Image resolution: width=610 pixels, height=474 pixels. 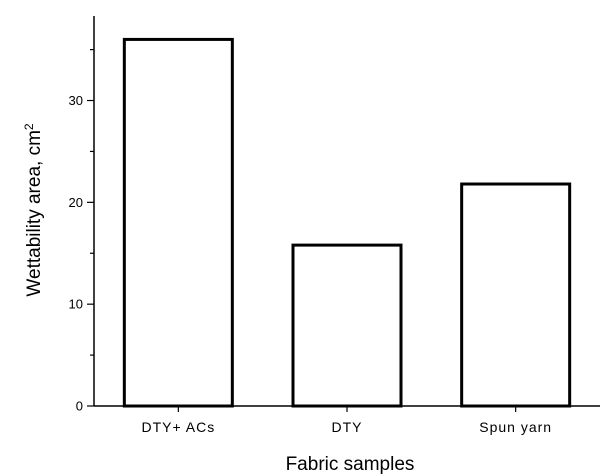 I want to click on x-axis-title: Fabric samples, so click(x=350, y=464).